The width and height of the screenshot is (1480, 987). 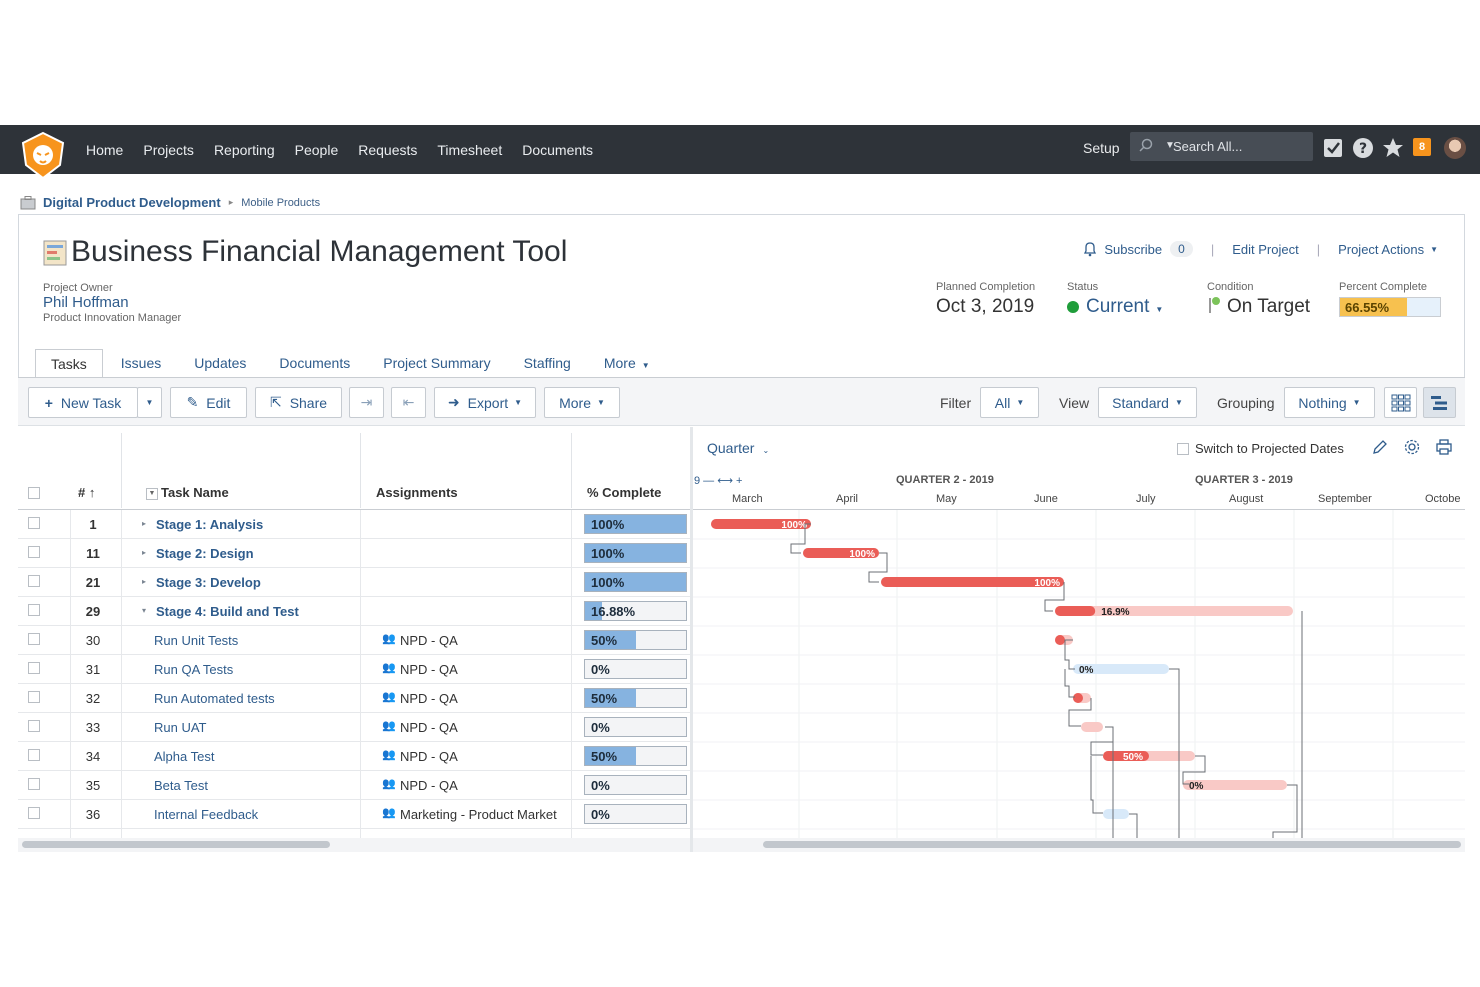 I want to click on tab-updates: Updates, so click(x=220, y=364).